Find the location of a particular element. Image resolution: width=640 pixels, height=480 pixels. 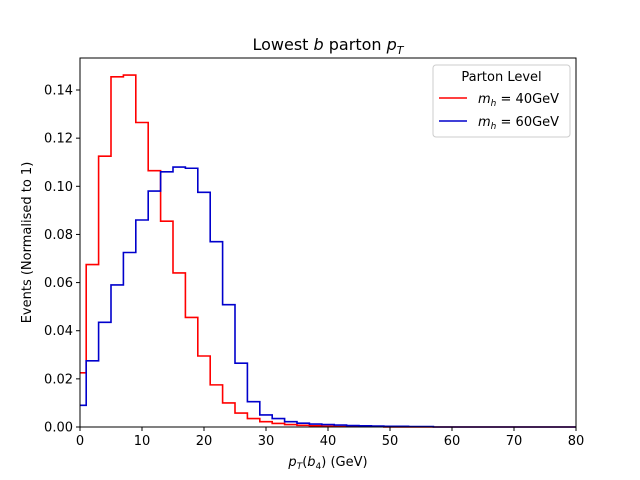

x-tick-label: 50 is located at coordinates (390, 441).